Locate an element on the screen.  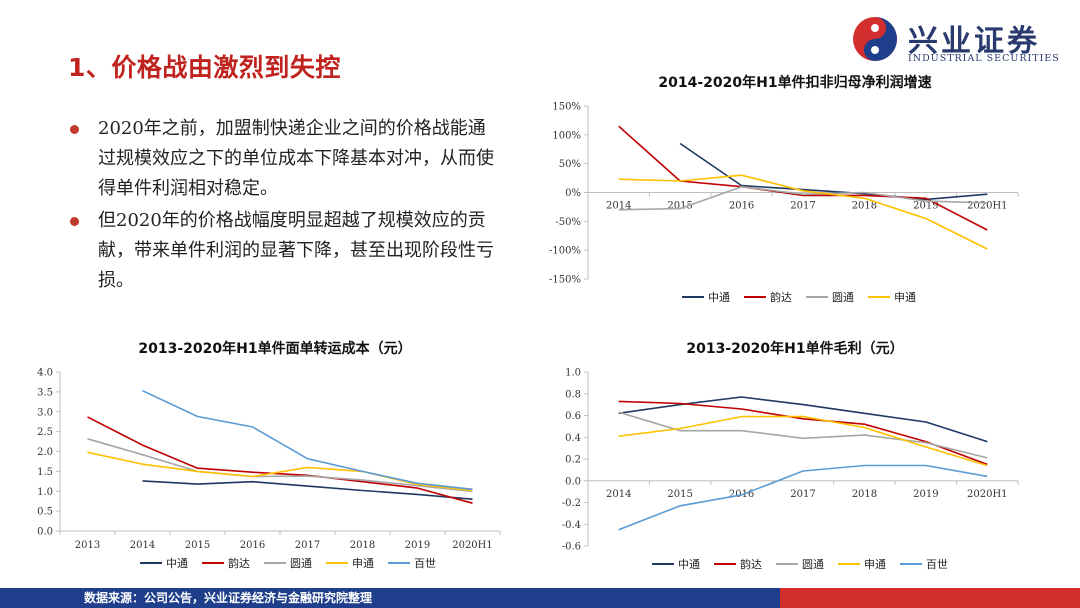
y-tick-label: 0.4 is located at coordinates (573, 438).